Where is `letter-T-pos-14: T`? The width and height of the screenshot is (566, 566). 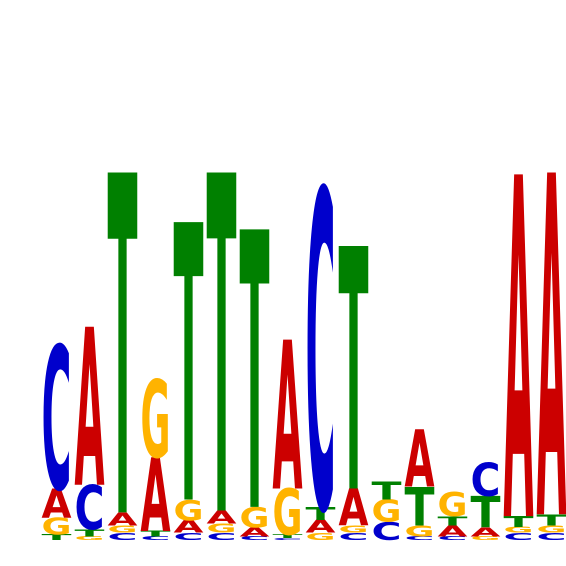 letter-T-pos-14: T is located at coordinates (486, 513).